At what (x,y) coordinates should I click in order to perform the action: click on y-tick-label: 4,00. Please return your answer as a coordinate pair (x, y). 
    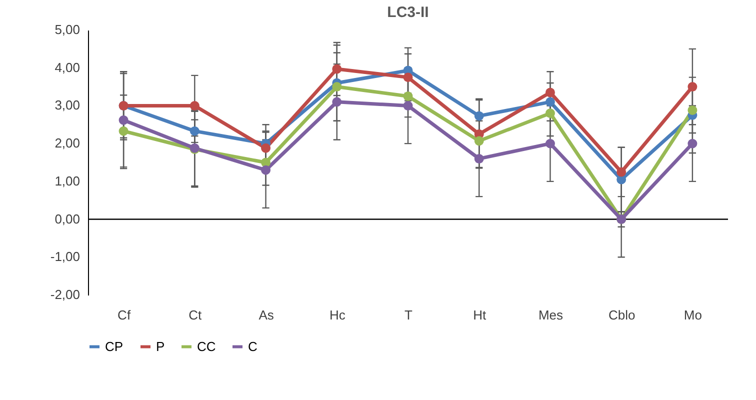
    Looking at the image, I should click on (67, 67).